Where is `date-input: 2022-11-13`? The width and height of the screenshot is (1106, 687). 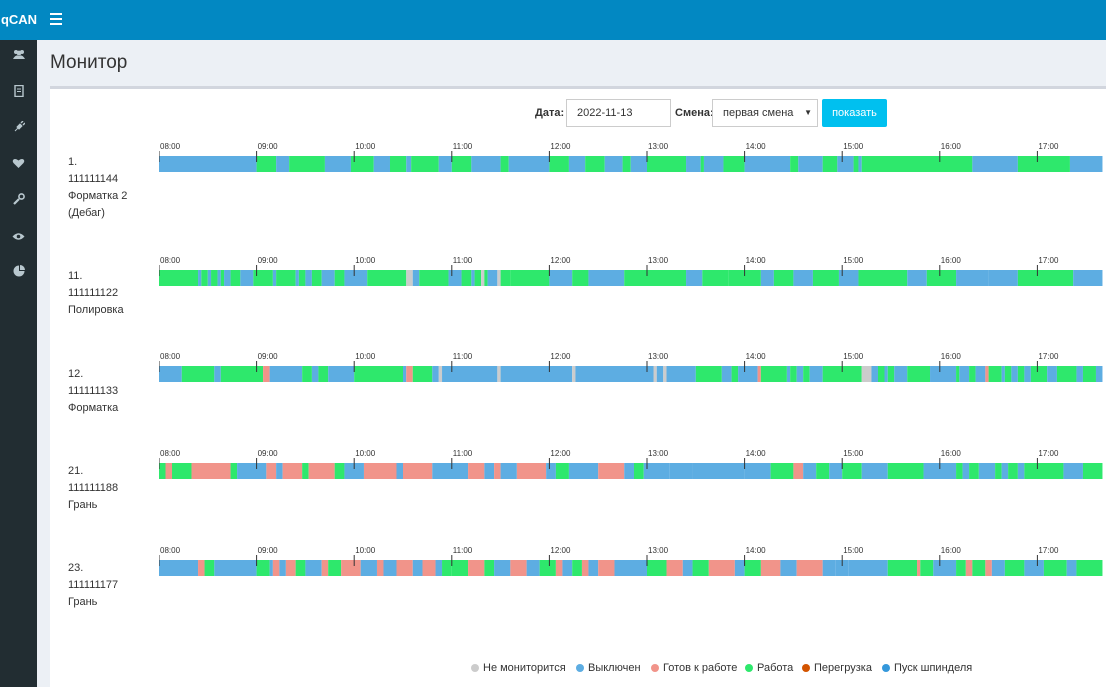 date-input: 2022-11-13 is located at coordinates (618, 113).